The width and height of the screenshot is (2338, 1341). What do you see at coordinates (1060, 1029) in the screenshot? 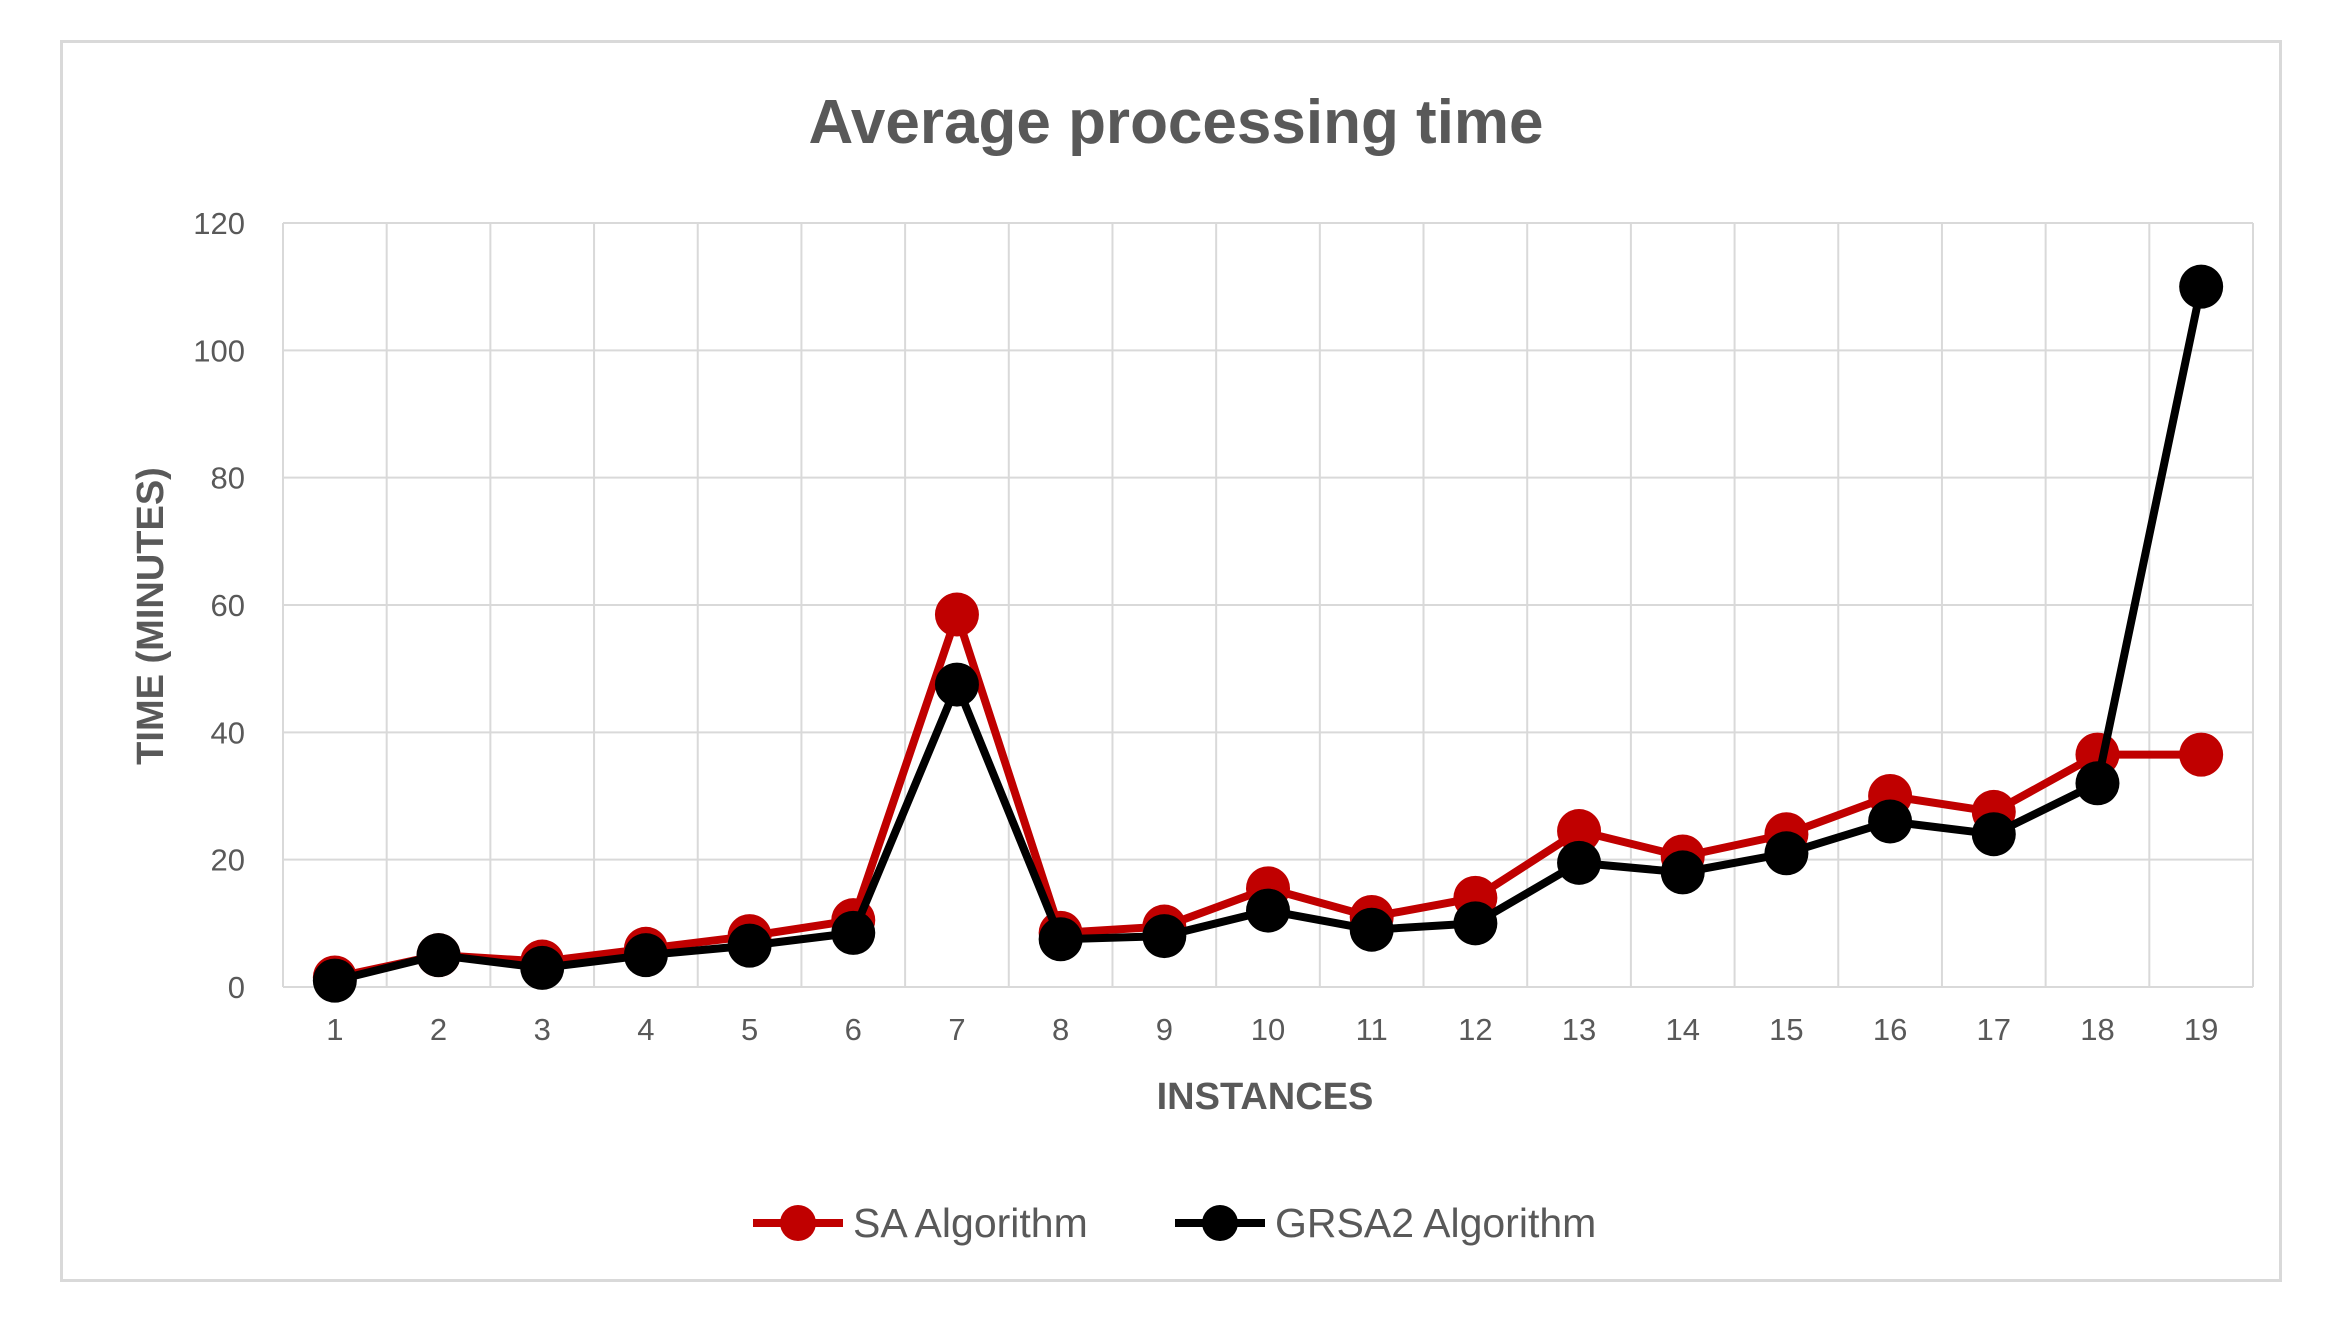
I see `x-tick-label: 8` at bounding box center [1060, 1029].